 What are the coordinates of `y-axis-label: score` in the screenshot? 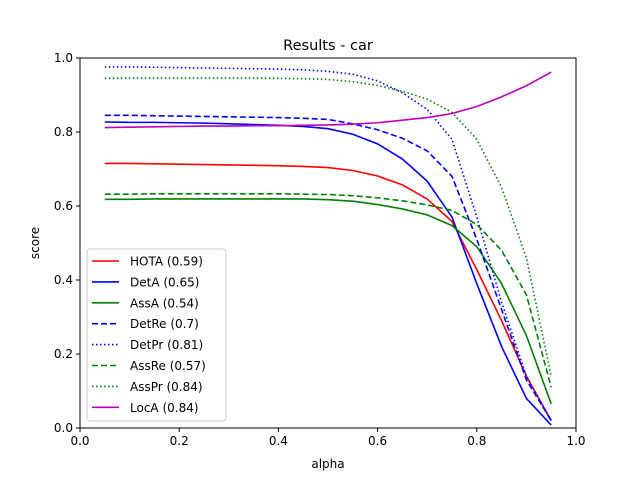 It's located at (35, 243).